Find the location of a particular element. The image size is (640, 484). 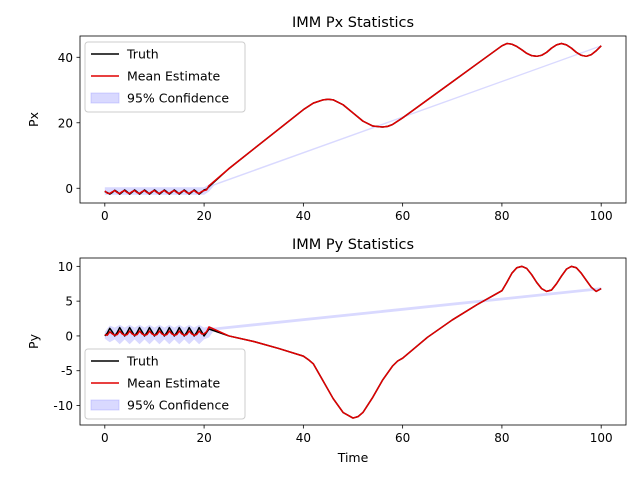

y-tick-label: 20 is located at coordinates (65, 123).